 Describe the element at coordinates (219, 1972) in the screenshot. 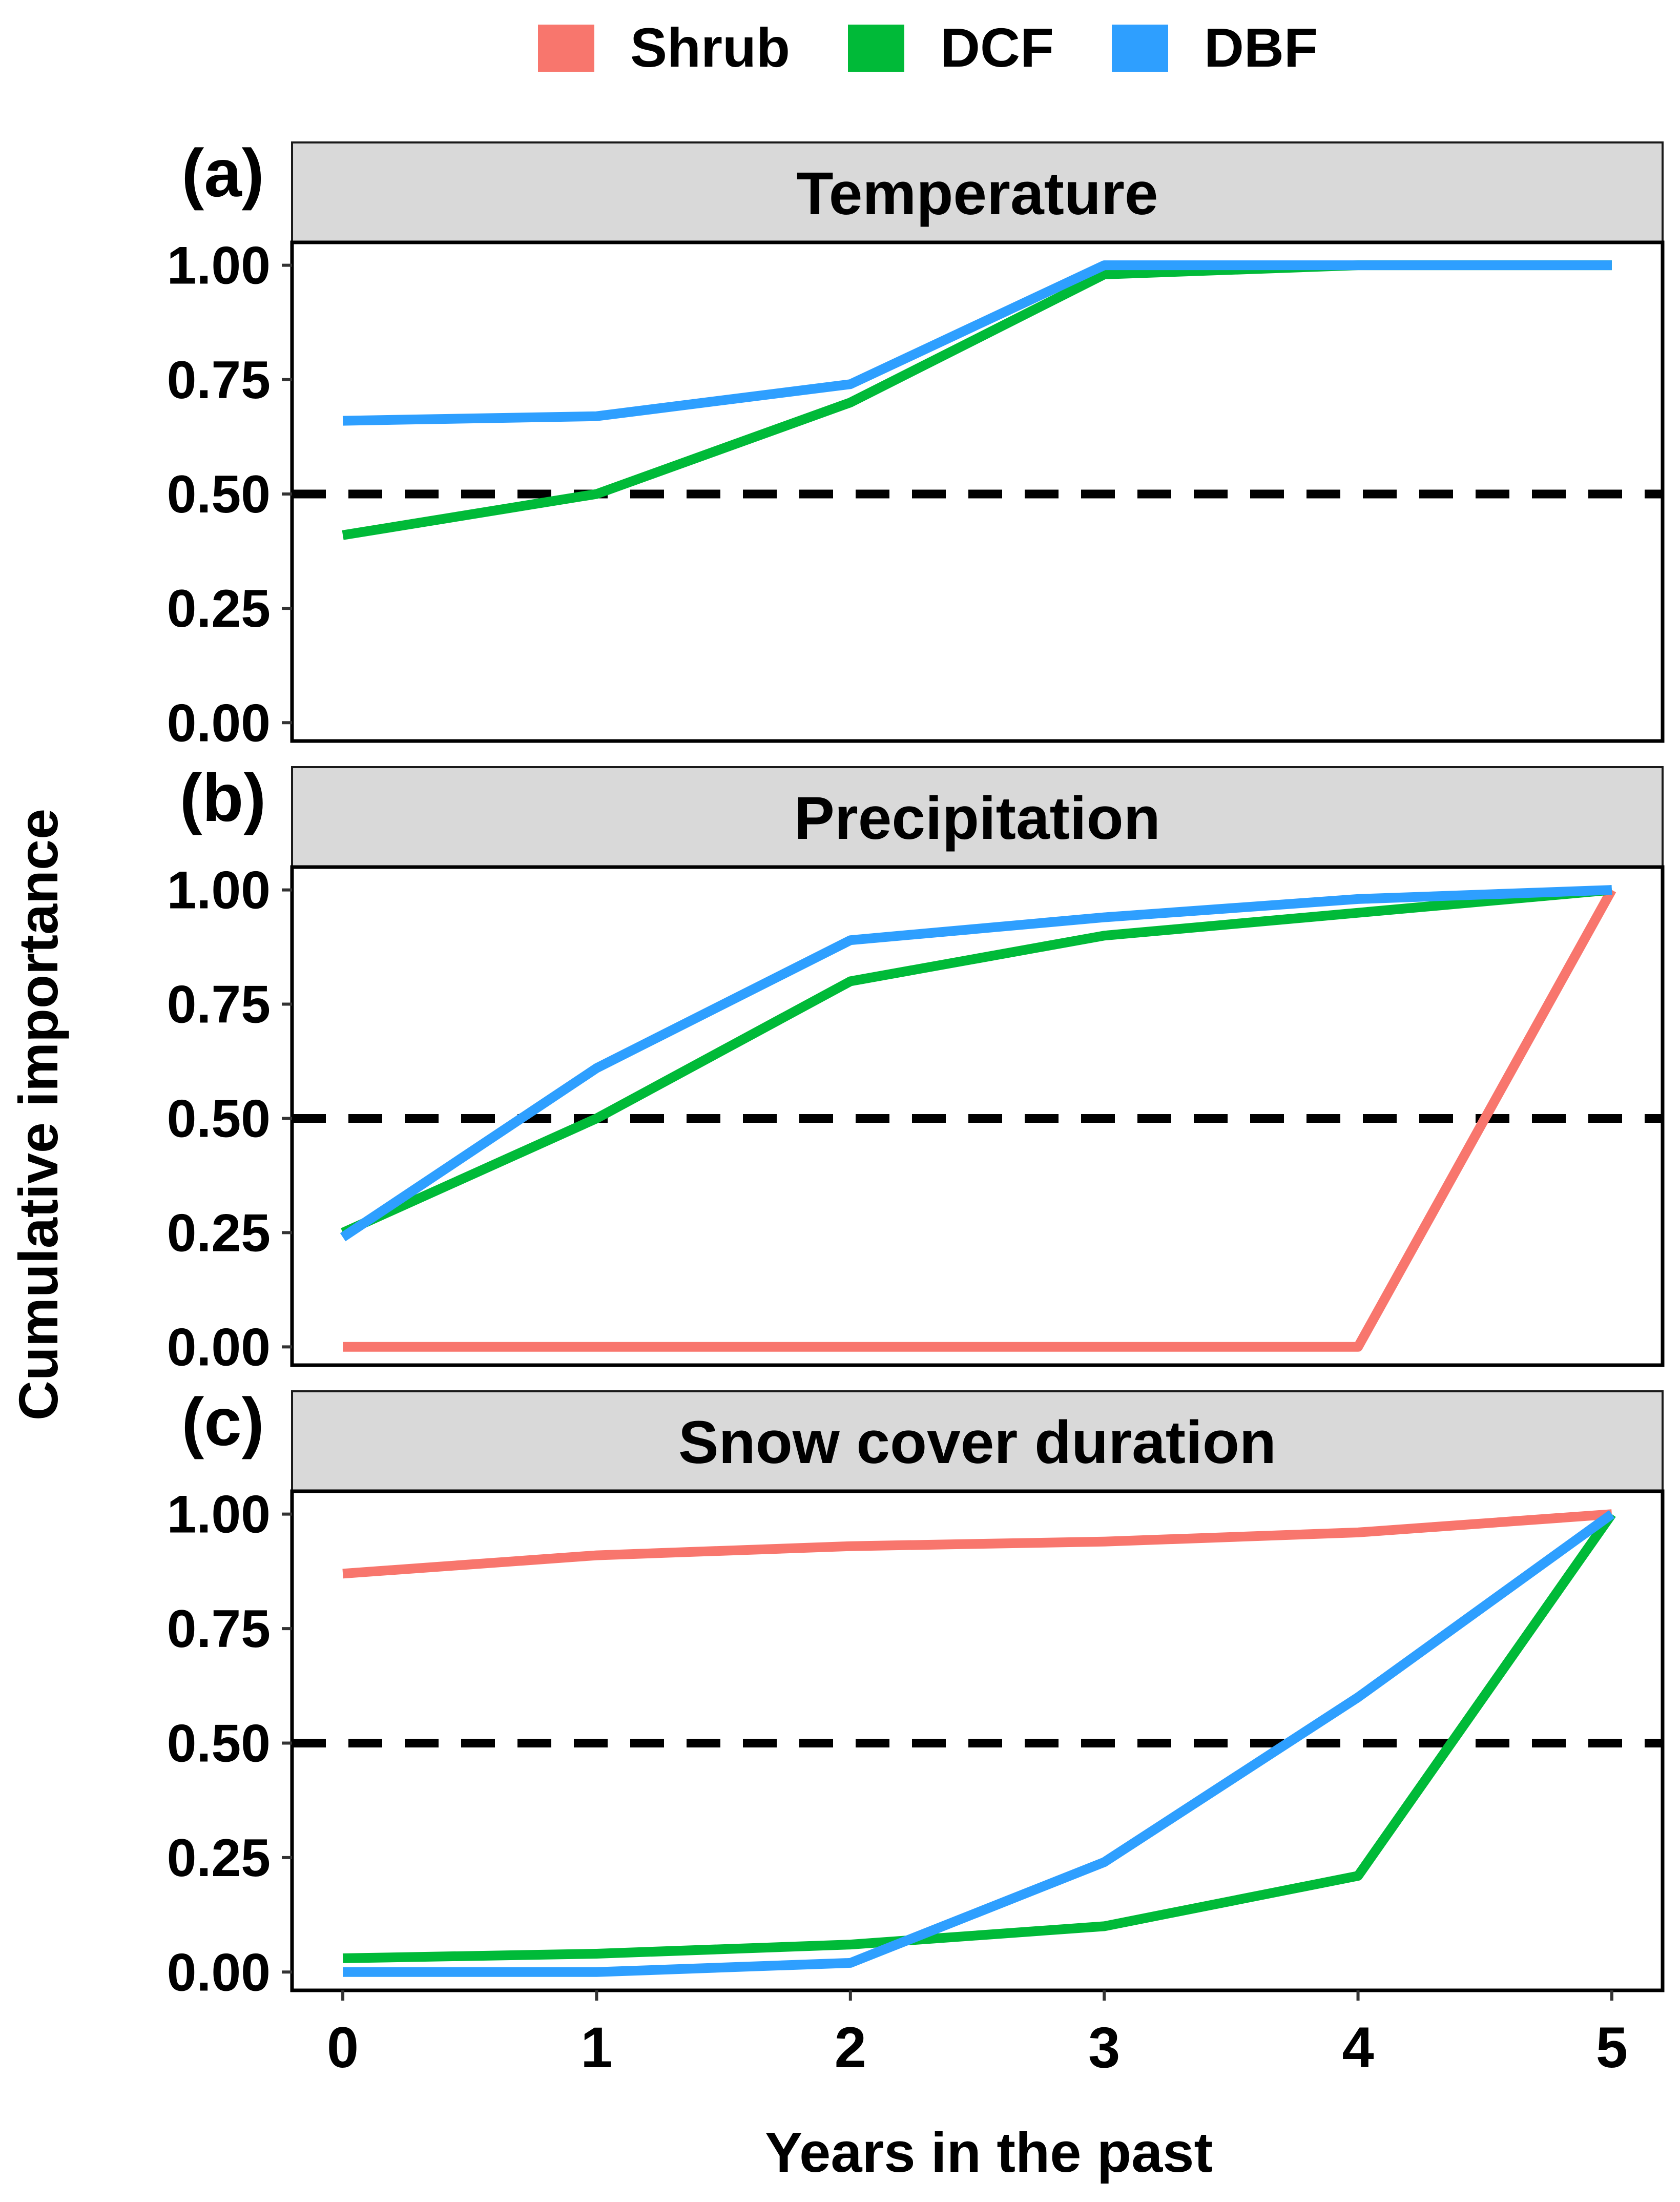

I see `panel-c-y-tick-label: 0.00` at that location.